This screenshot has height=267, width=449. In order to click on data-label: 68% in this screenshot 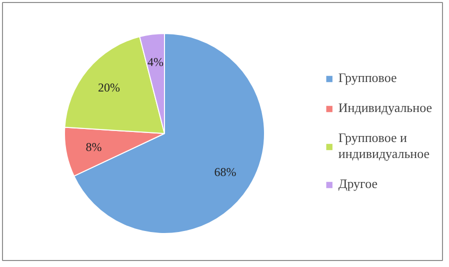, I will do `click(225, 172)`.